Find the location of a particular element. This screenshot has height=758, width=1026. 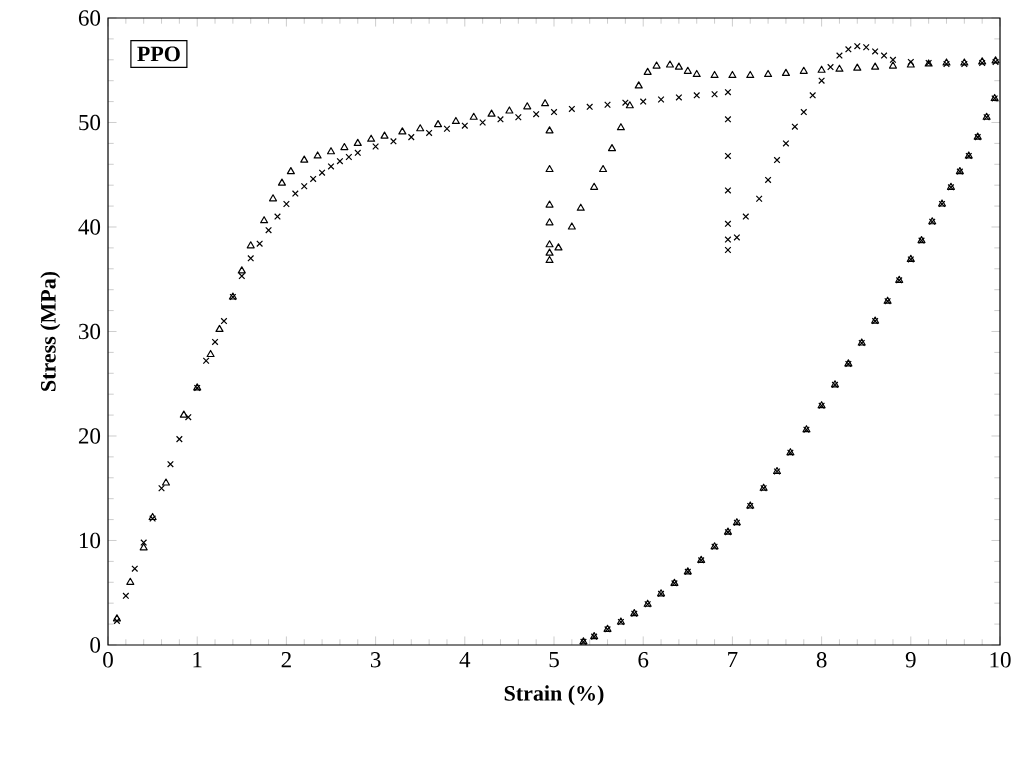

x-tick-label: 1 is located at coordinates (197, 660).